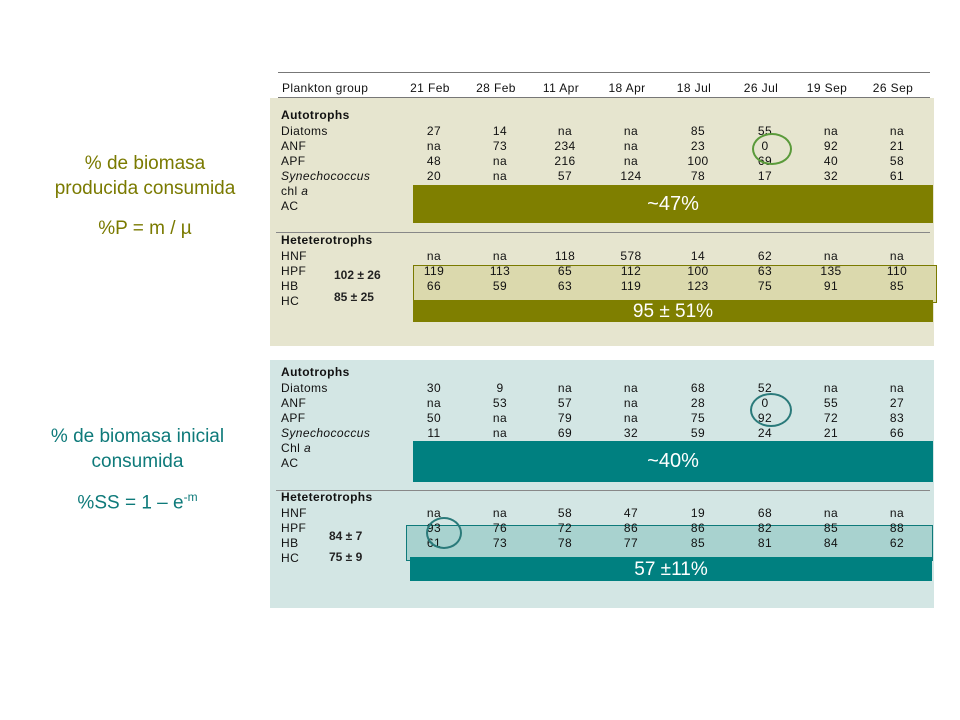  I want to click on table1-anf-zero-circle, so click(772, 149).